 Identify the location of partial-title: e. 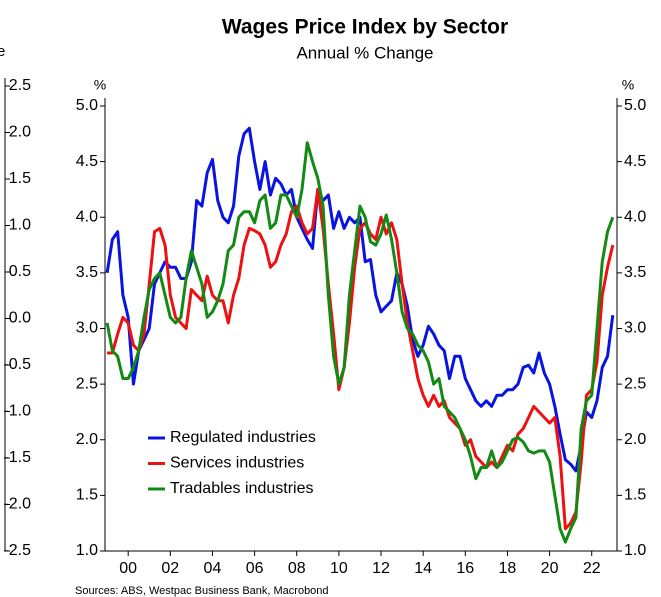
(2, 51).